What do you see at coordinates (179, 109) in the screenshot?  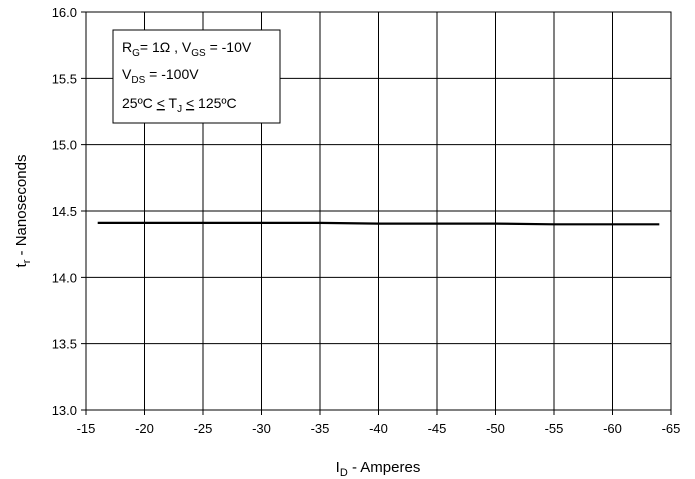 I see `annotation-tj-sub: J` at bounding box center [179, 109].